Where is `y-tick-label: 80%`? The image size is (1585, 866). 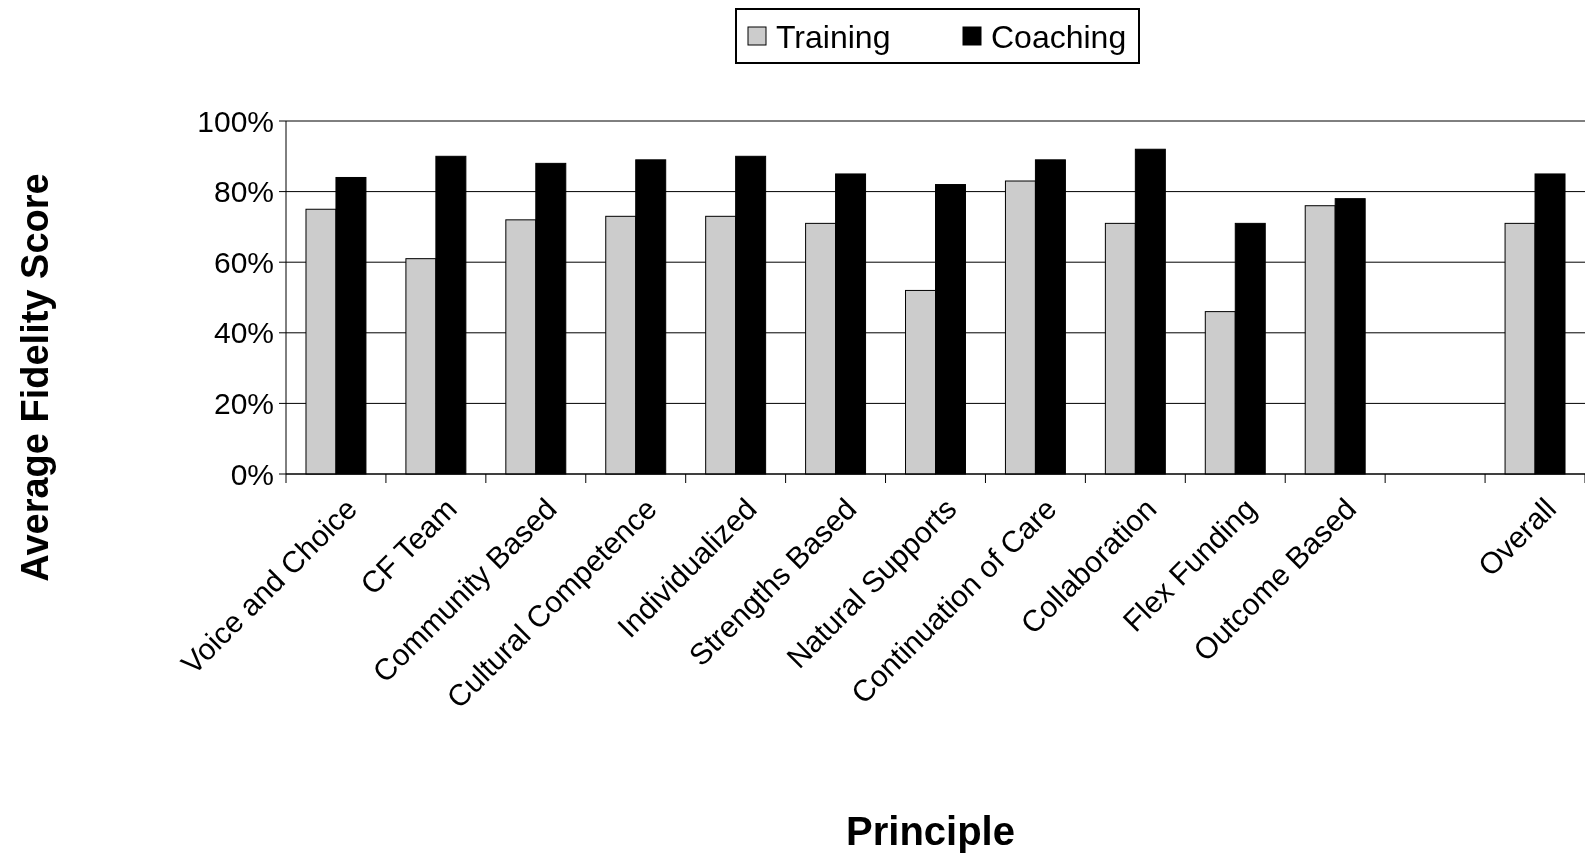 y-tick-label: 80% is located at coordinates (243, 192).